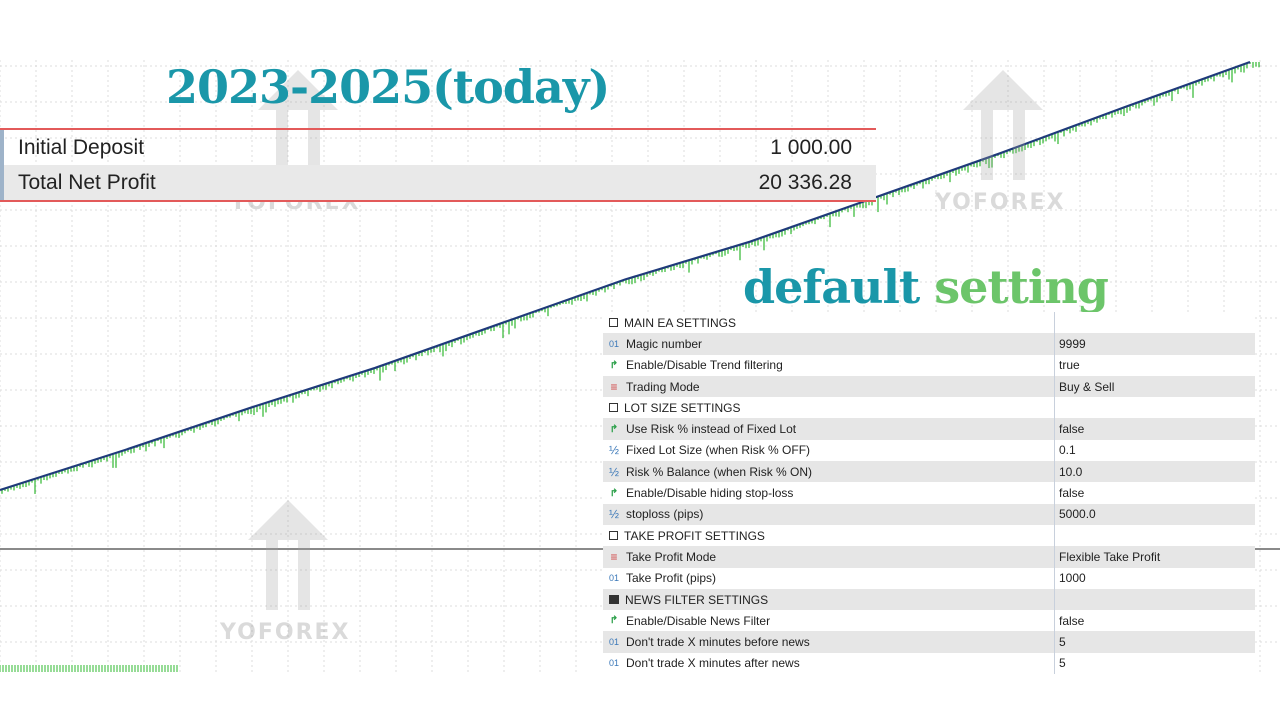 This screenshot has width=1280, height=720. Describe the element at coordinates (1069, 365) in the screenshot. I see `parameter-value: true` at that location.